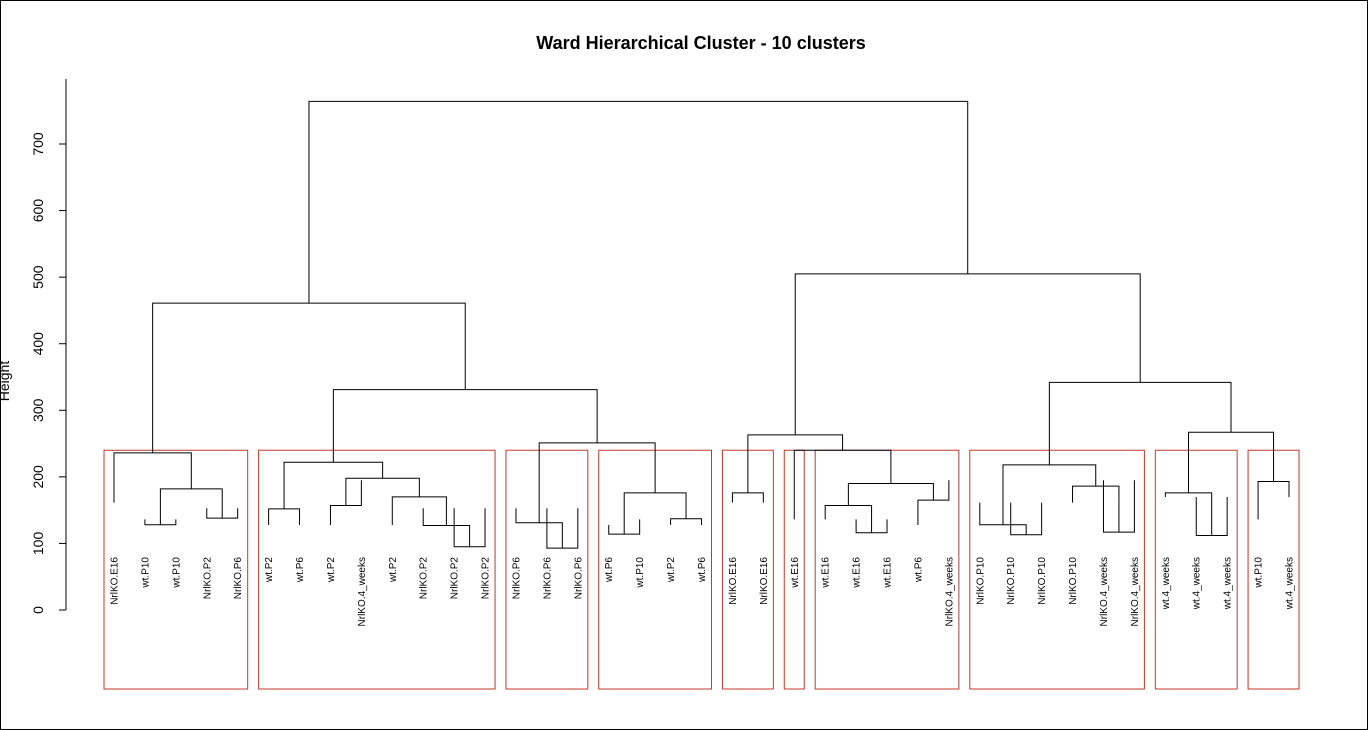  Describe the element at coordinates (38, 610) in the screenshot. I see `y-tick-label: 0` at that location.